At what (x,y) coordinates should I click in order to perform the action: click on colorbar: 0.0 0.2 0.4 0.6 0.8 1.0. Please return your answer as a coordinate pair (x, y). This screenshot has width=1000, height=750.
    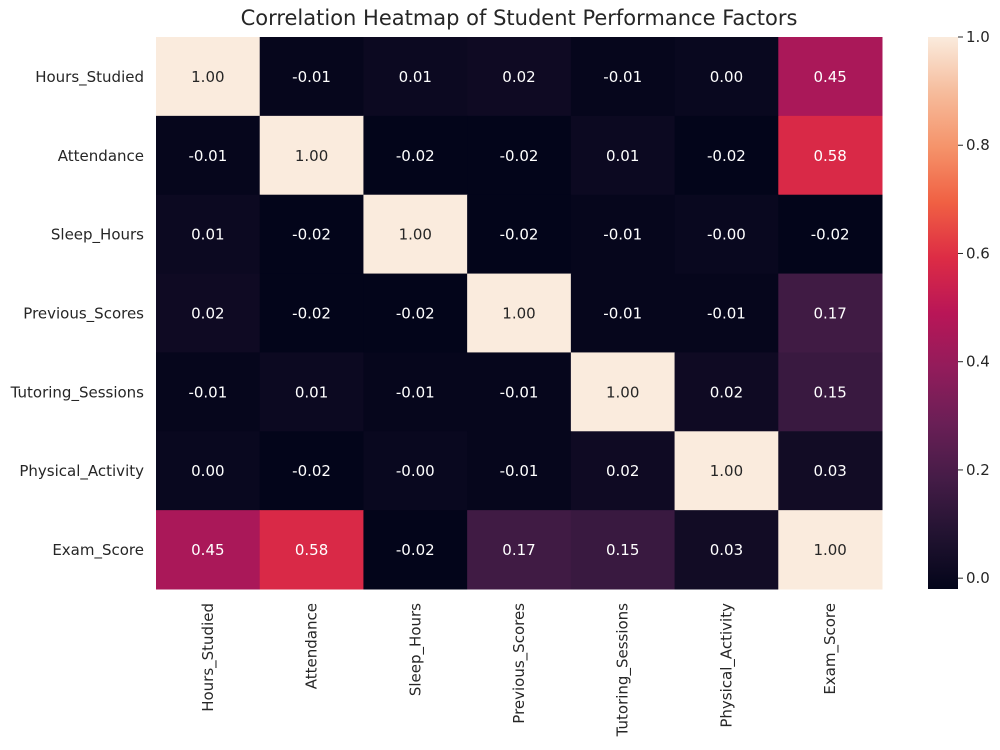
    Looking at the image, I should click on (959, 308).